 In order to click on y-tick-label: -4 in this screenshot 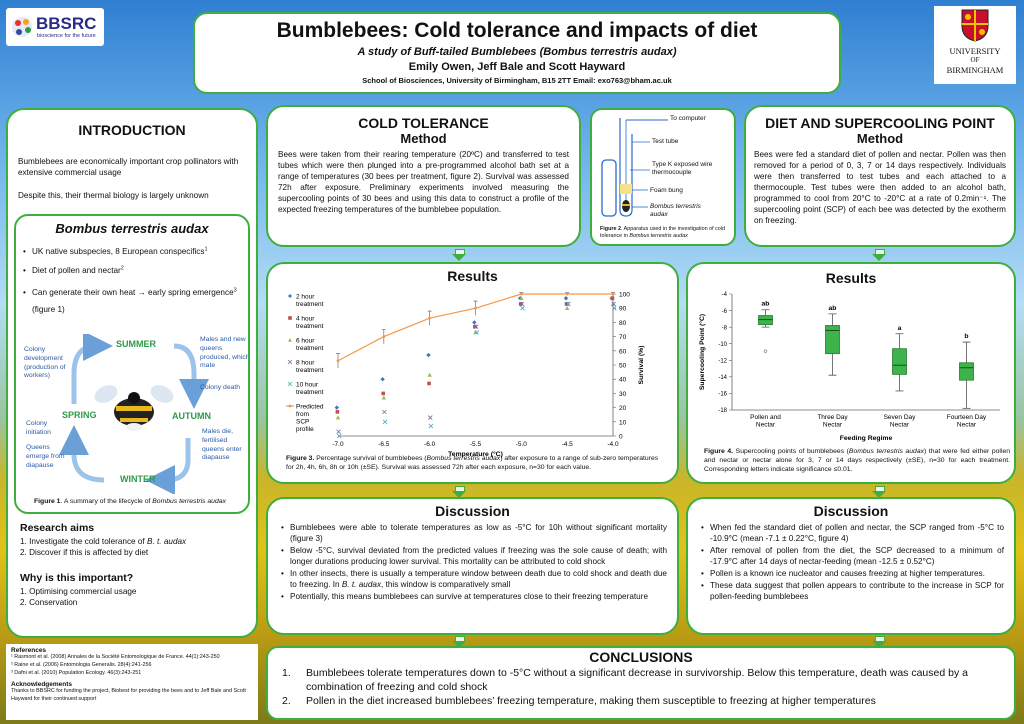, I will do `click(725, 295)`.